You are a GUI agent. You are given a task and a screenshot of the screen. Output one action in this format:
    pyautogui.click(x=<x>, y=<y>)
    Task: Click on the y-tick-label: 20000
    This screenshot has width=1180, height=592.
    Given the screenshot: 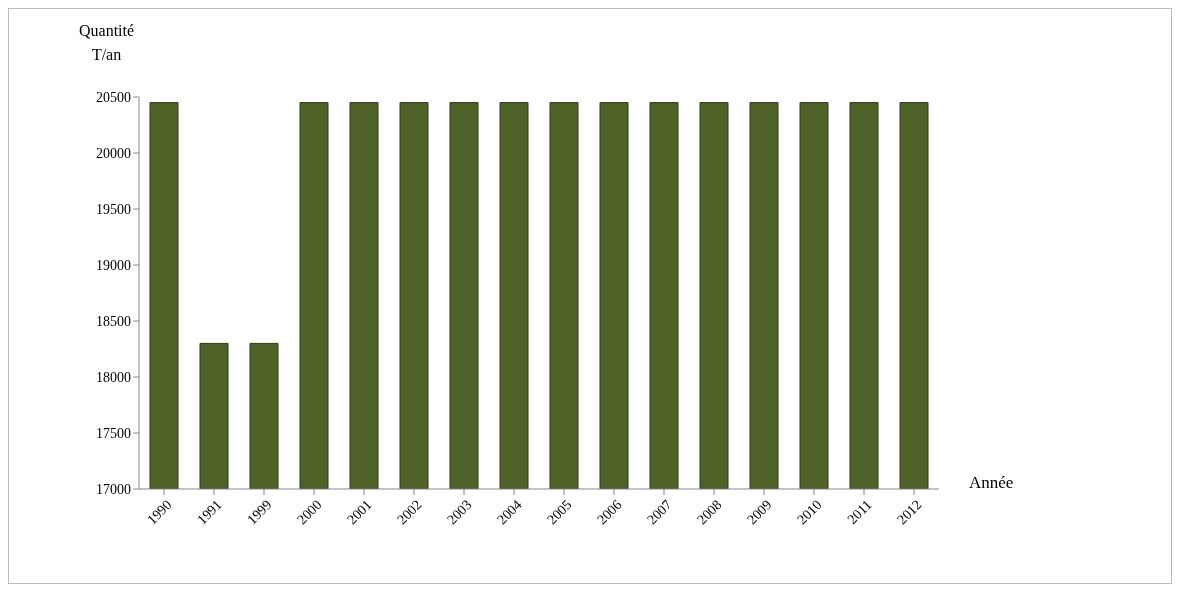 What is the action you would take?
    pyautogui.click(x=113, y=153)
    